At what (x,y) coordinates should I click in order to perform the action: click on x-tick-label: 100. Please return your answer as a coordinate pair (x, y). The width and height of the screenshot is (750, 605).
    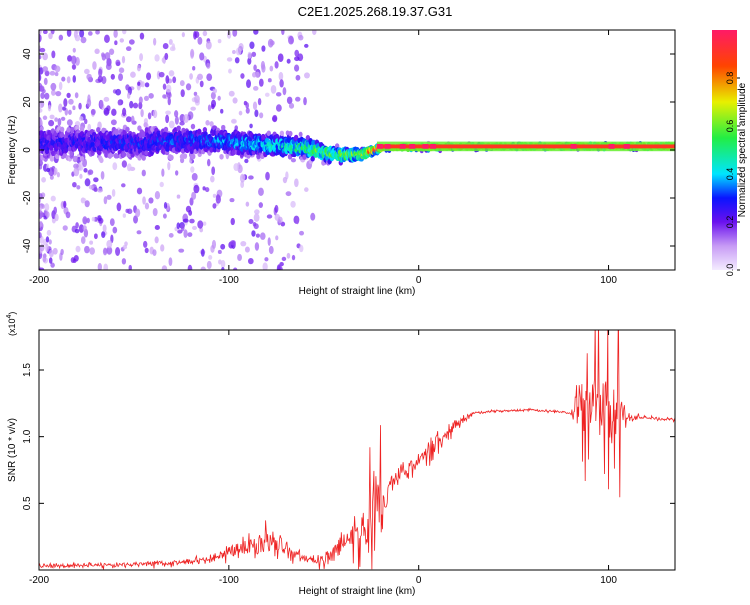
    Looking at the image, I should click on (608, 280).